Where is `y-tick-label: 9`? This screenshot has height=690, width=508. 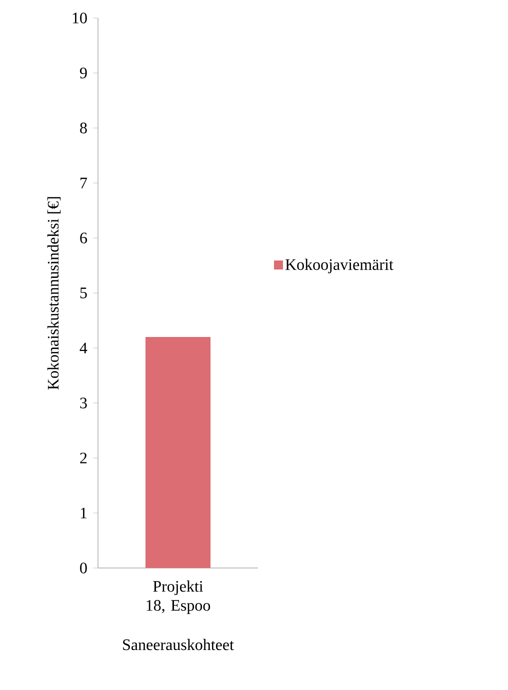
y-tick-label: 9 is located at coordinates (83, 73).